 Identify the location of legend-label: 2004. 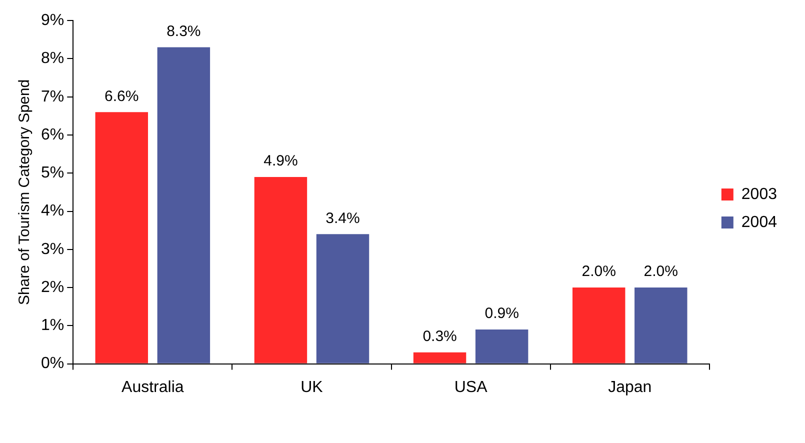
(759, 222).